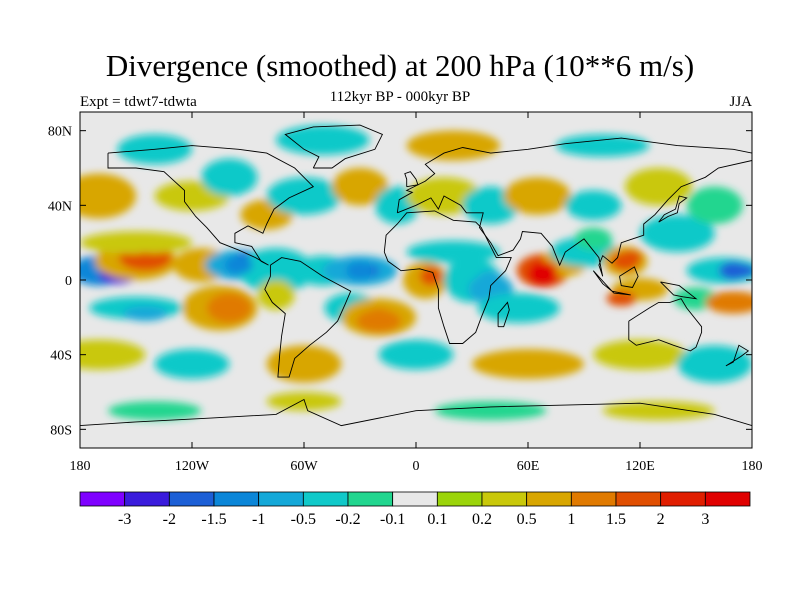 Image resolution: width=800 pixels, height=600 pixels. Describe the element at coordinates (740, 102) in the screenshot. I see `season-label: JJA` at that location.